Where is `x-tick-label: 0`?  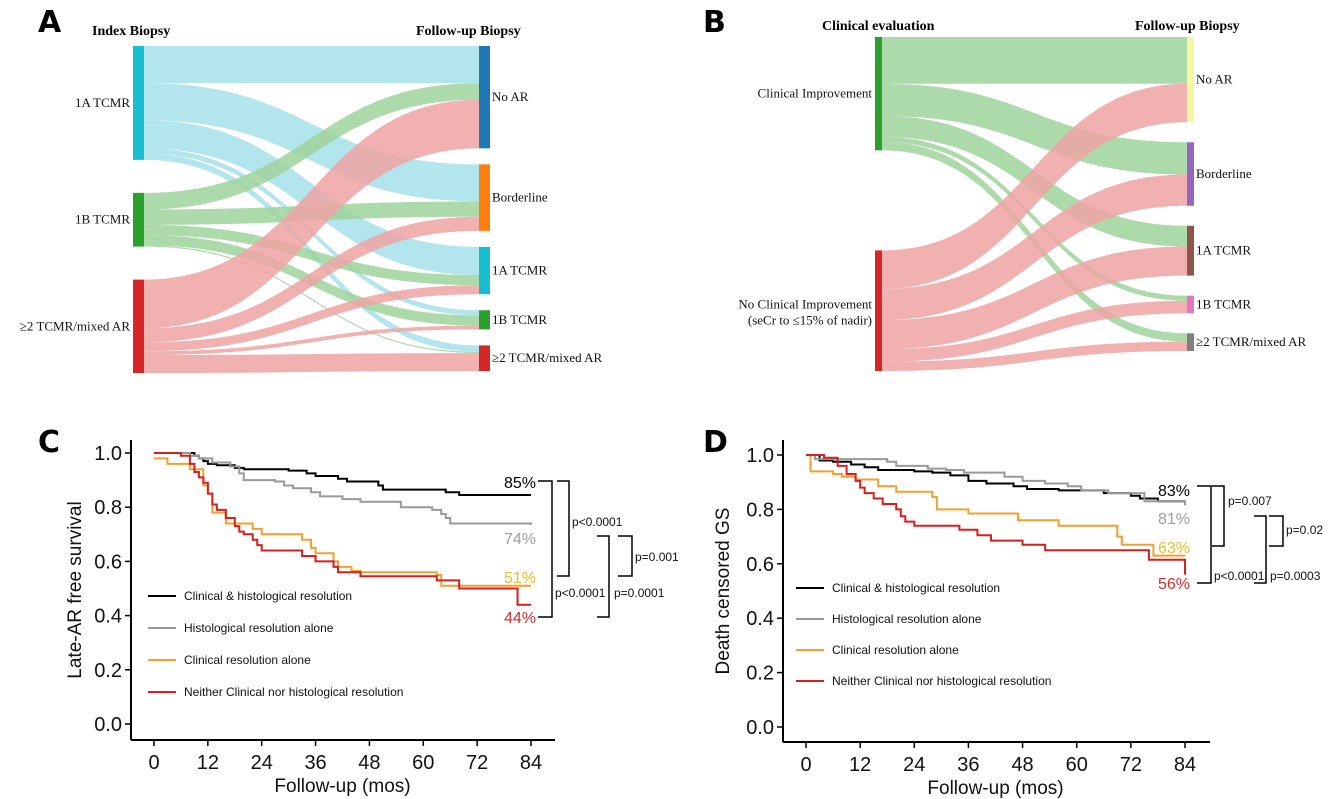
x-tick-label: 0 is located at coordinates (153, 763).